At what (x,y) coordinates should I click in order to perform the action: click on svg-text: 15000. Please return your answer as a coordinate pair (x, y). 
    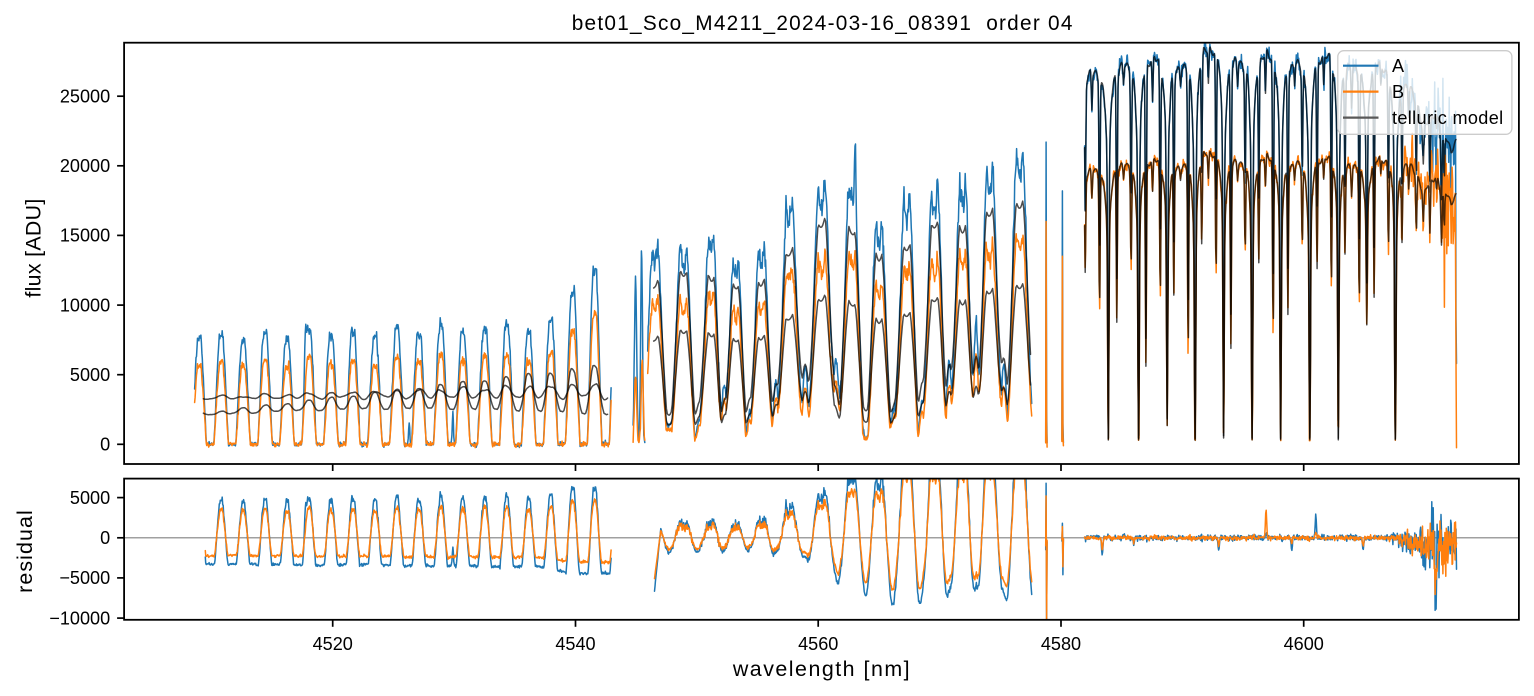
    Looking at the image, I should click on (85, 236).